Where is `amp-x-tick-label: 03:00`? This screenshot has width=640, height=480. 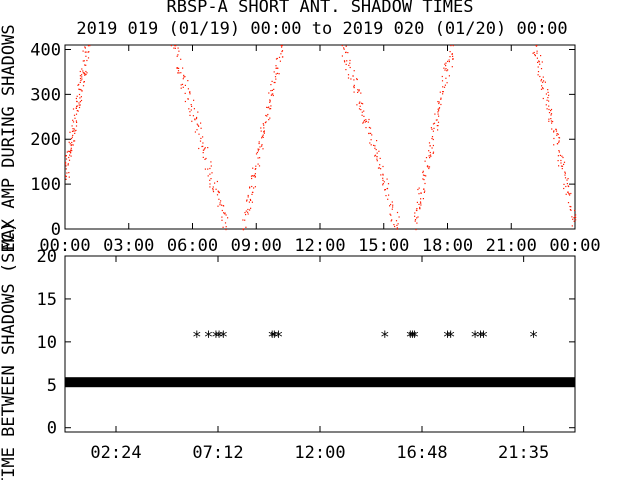
amp-x-tick-label: 03:00 is located at coordinates (128, 246).